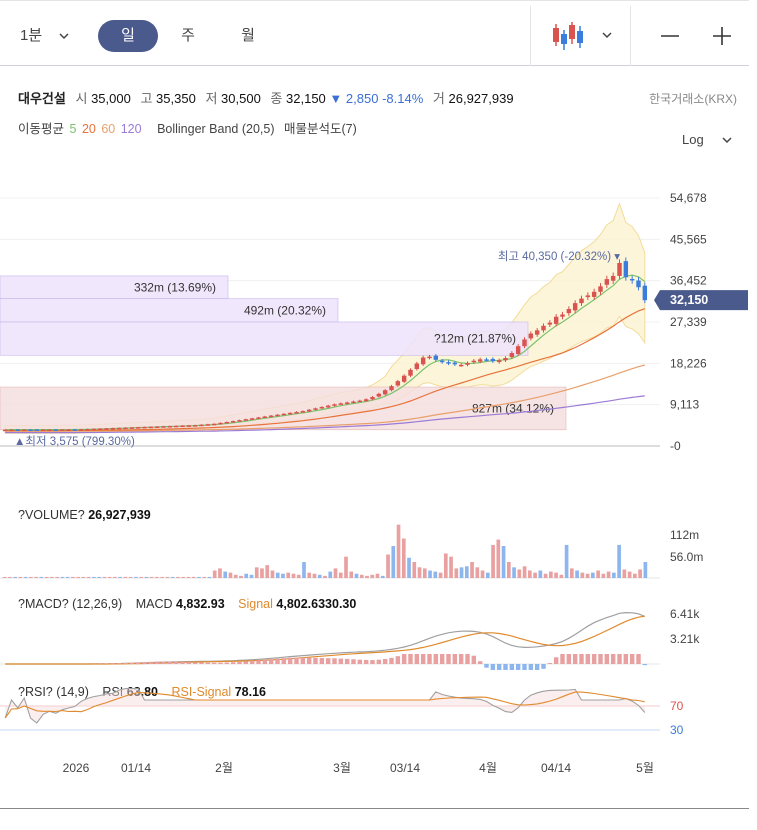 This screenshot has width=757, height=830. Describe the element at coordinates (378, 541) in the screenshot. I see `volume-chart: 112m 56.0m` at that location.